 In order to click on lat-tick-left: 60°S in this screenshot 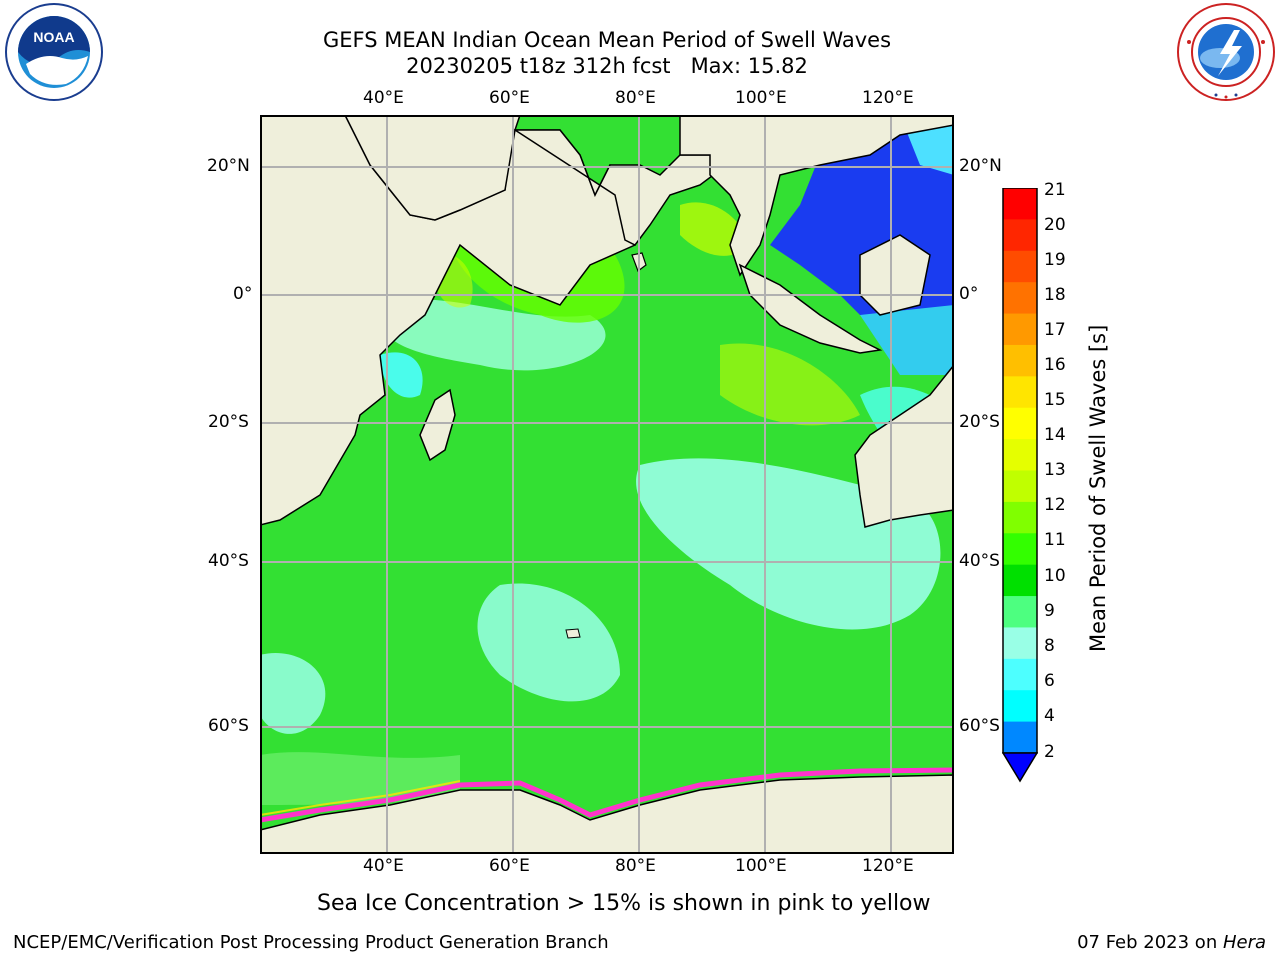, I will do `click(228, 726)`.